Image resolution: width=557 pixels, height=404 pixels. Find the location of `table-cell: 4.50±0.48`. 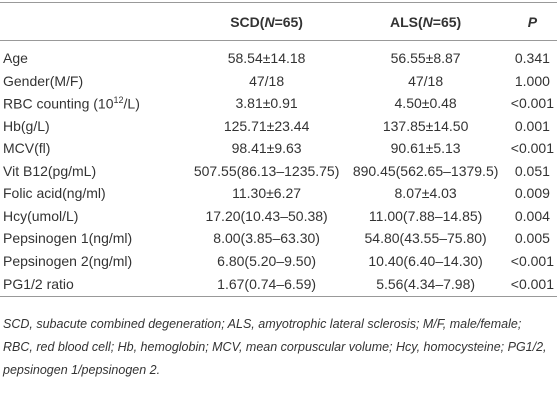

table-cell: 4.50±0.48 is located at coordinates (425, 103).